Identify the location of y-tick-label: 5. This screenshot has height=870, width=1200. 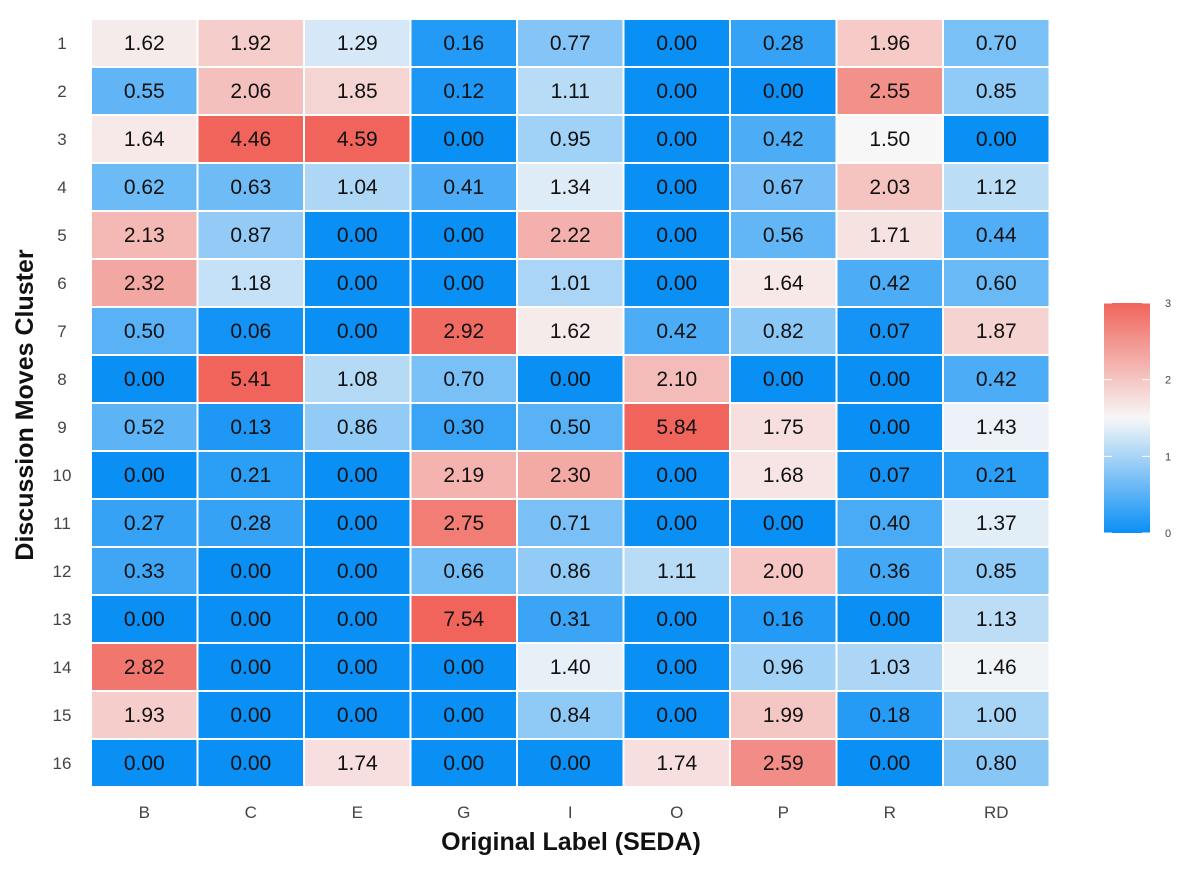
(61, 235).